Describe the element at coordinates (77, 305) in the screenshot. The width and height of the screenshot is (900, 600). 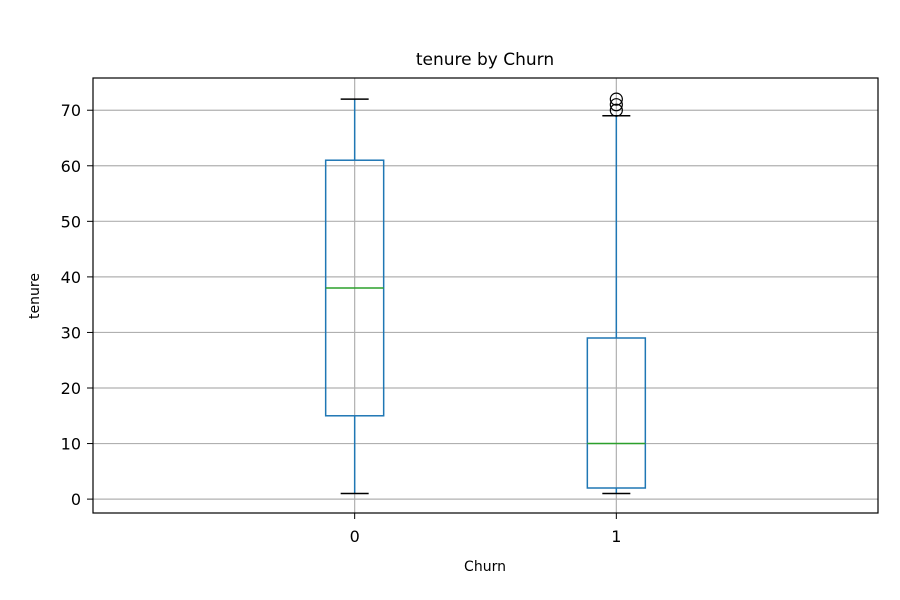
I see `y-axis-ticks: 0 10 20 30 40 50 60 70` at that location.